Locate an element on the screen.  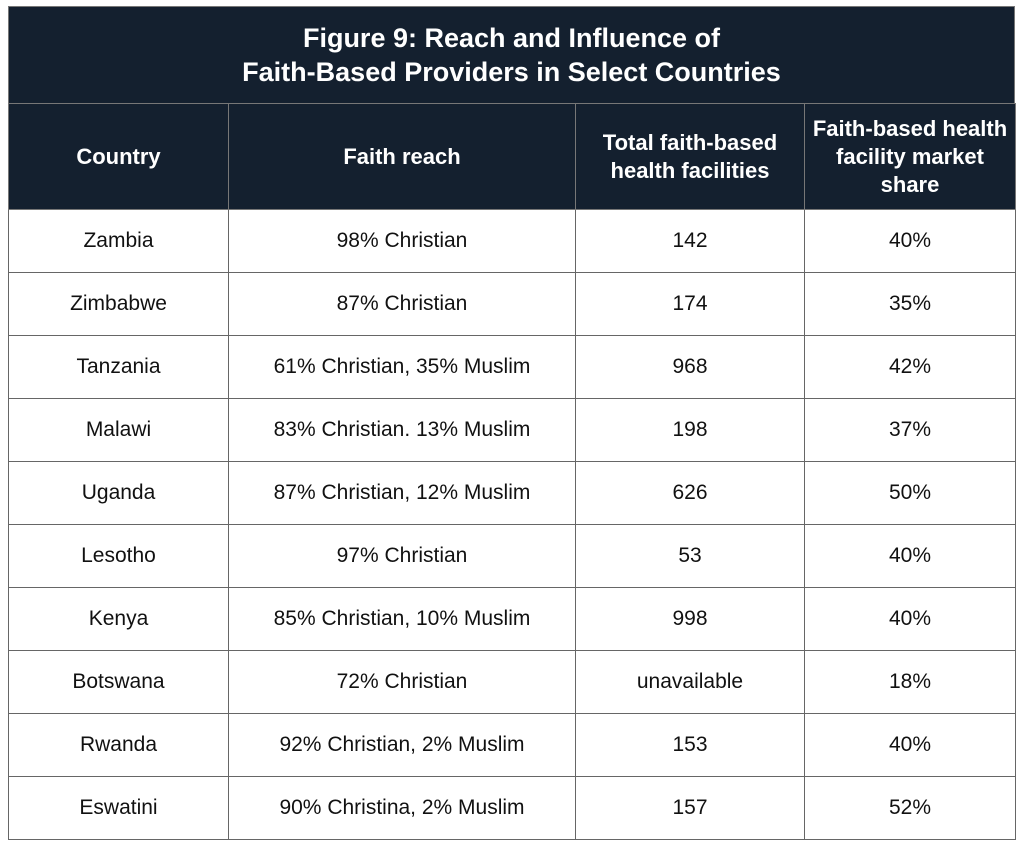
cell-faith-reach: 85% Christian, 10% Muslim is located at coordinates (402, 619).